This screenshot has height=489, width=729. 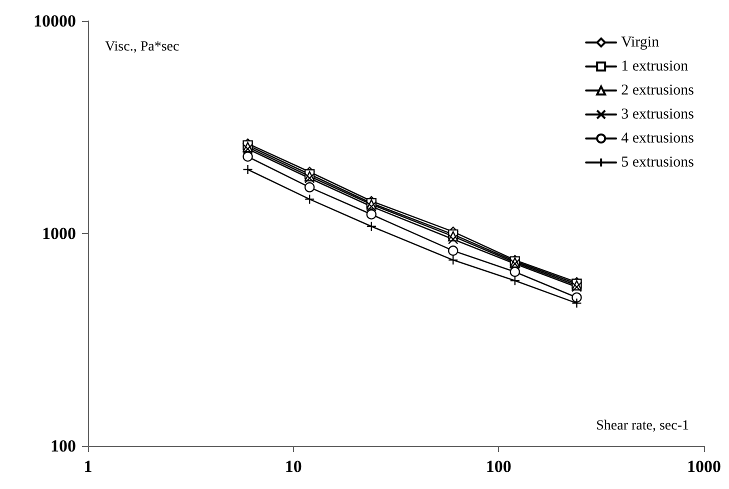 What do you see at coordinates (499, 466) in the screenshot?
I see `x-tick-label: 100` at bounding box center [499, 466].